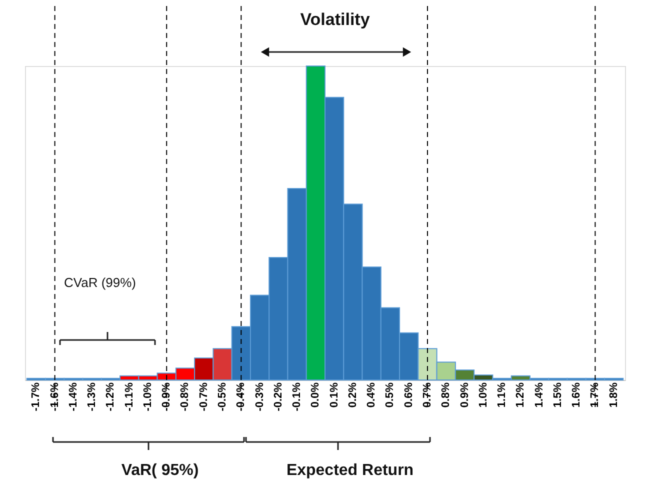 The height and width of the screenshot is (482, 651). Describe the element at coordinates (204, 397) in the screenshot. I see `x-tick-label: -0.7%` at that location.